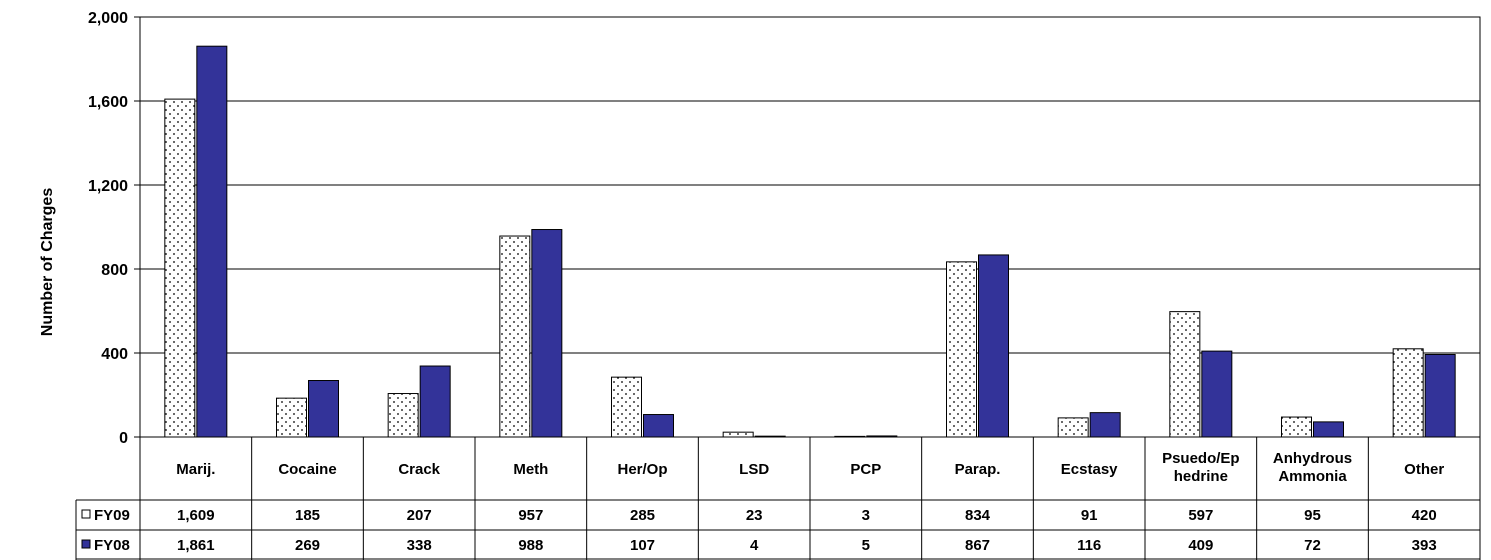  What do you see at coordinates (1089, 545) in the screenshot?
I see `data-value: 116` at bounding box center [1089, 545].